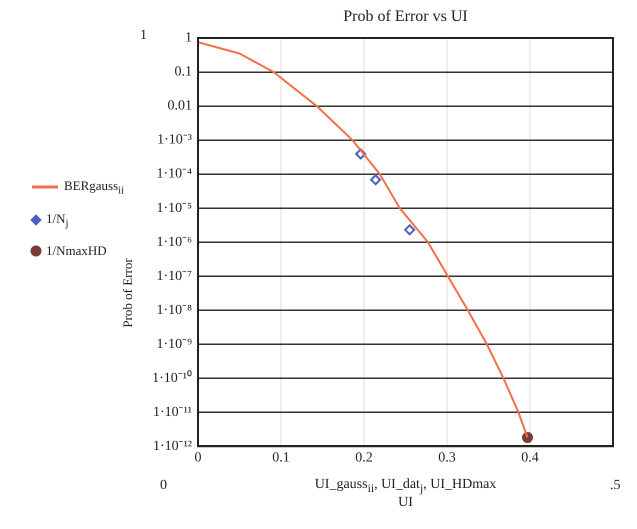 The height and width of the screenshot is (529, 637). What do you see at coordinates (172, 378) in the screenshot?
I see `y-tick-label: 1·10⁻¹⁰` at bounding box center [172, 378].